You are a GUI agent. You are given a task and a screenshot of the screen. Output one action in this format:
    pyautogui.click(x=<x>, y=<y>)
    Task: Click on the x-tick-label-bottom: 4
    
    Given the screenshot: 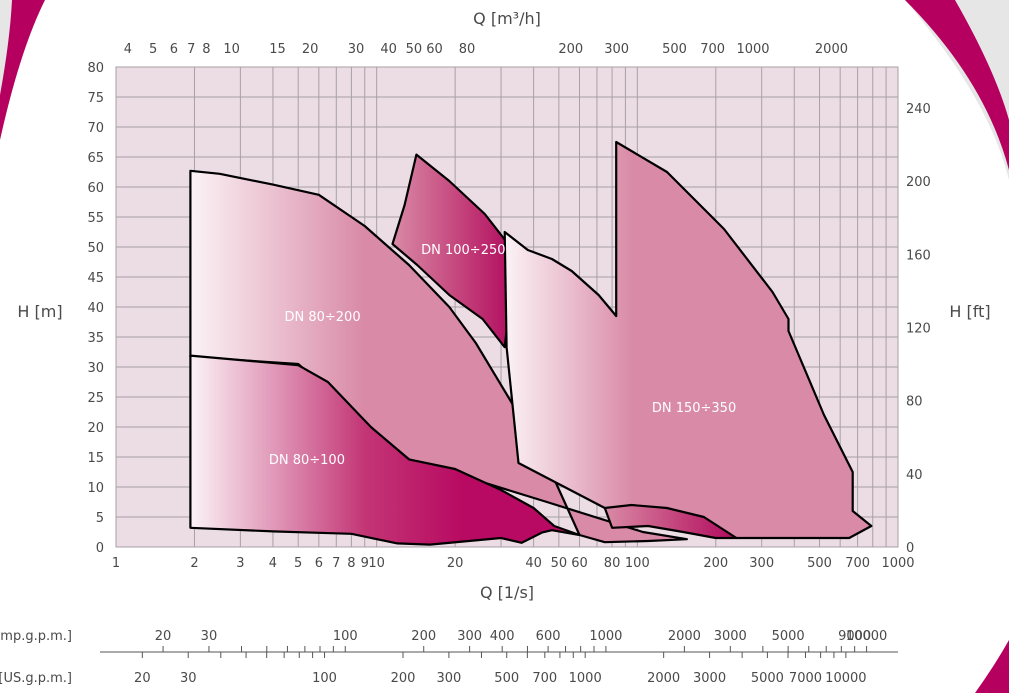 What is the action you would take?
    pyautogui.click(x=273, y=563)
    